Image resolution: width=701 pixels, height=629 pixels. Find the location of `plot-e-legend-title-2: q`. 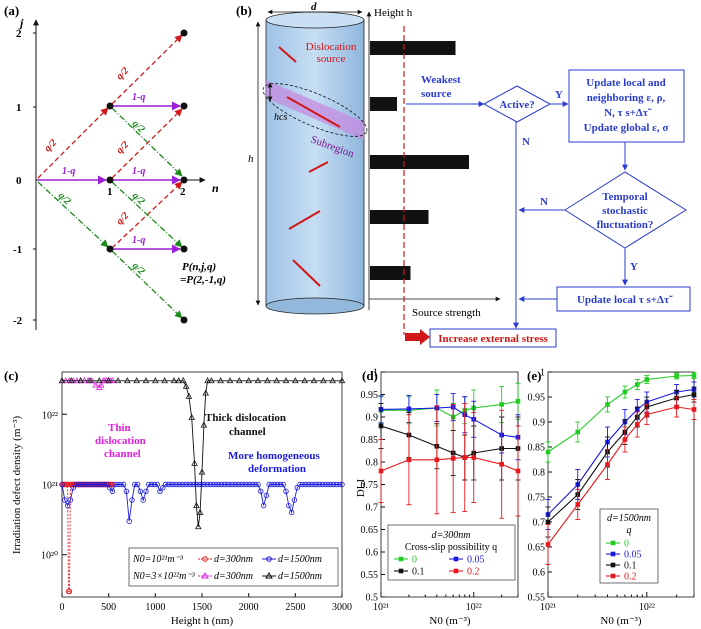

plot-e-legend-title-2: q is located at coordinates (629, 530).